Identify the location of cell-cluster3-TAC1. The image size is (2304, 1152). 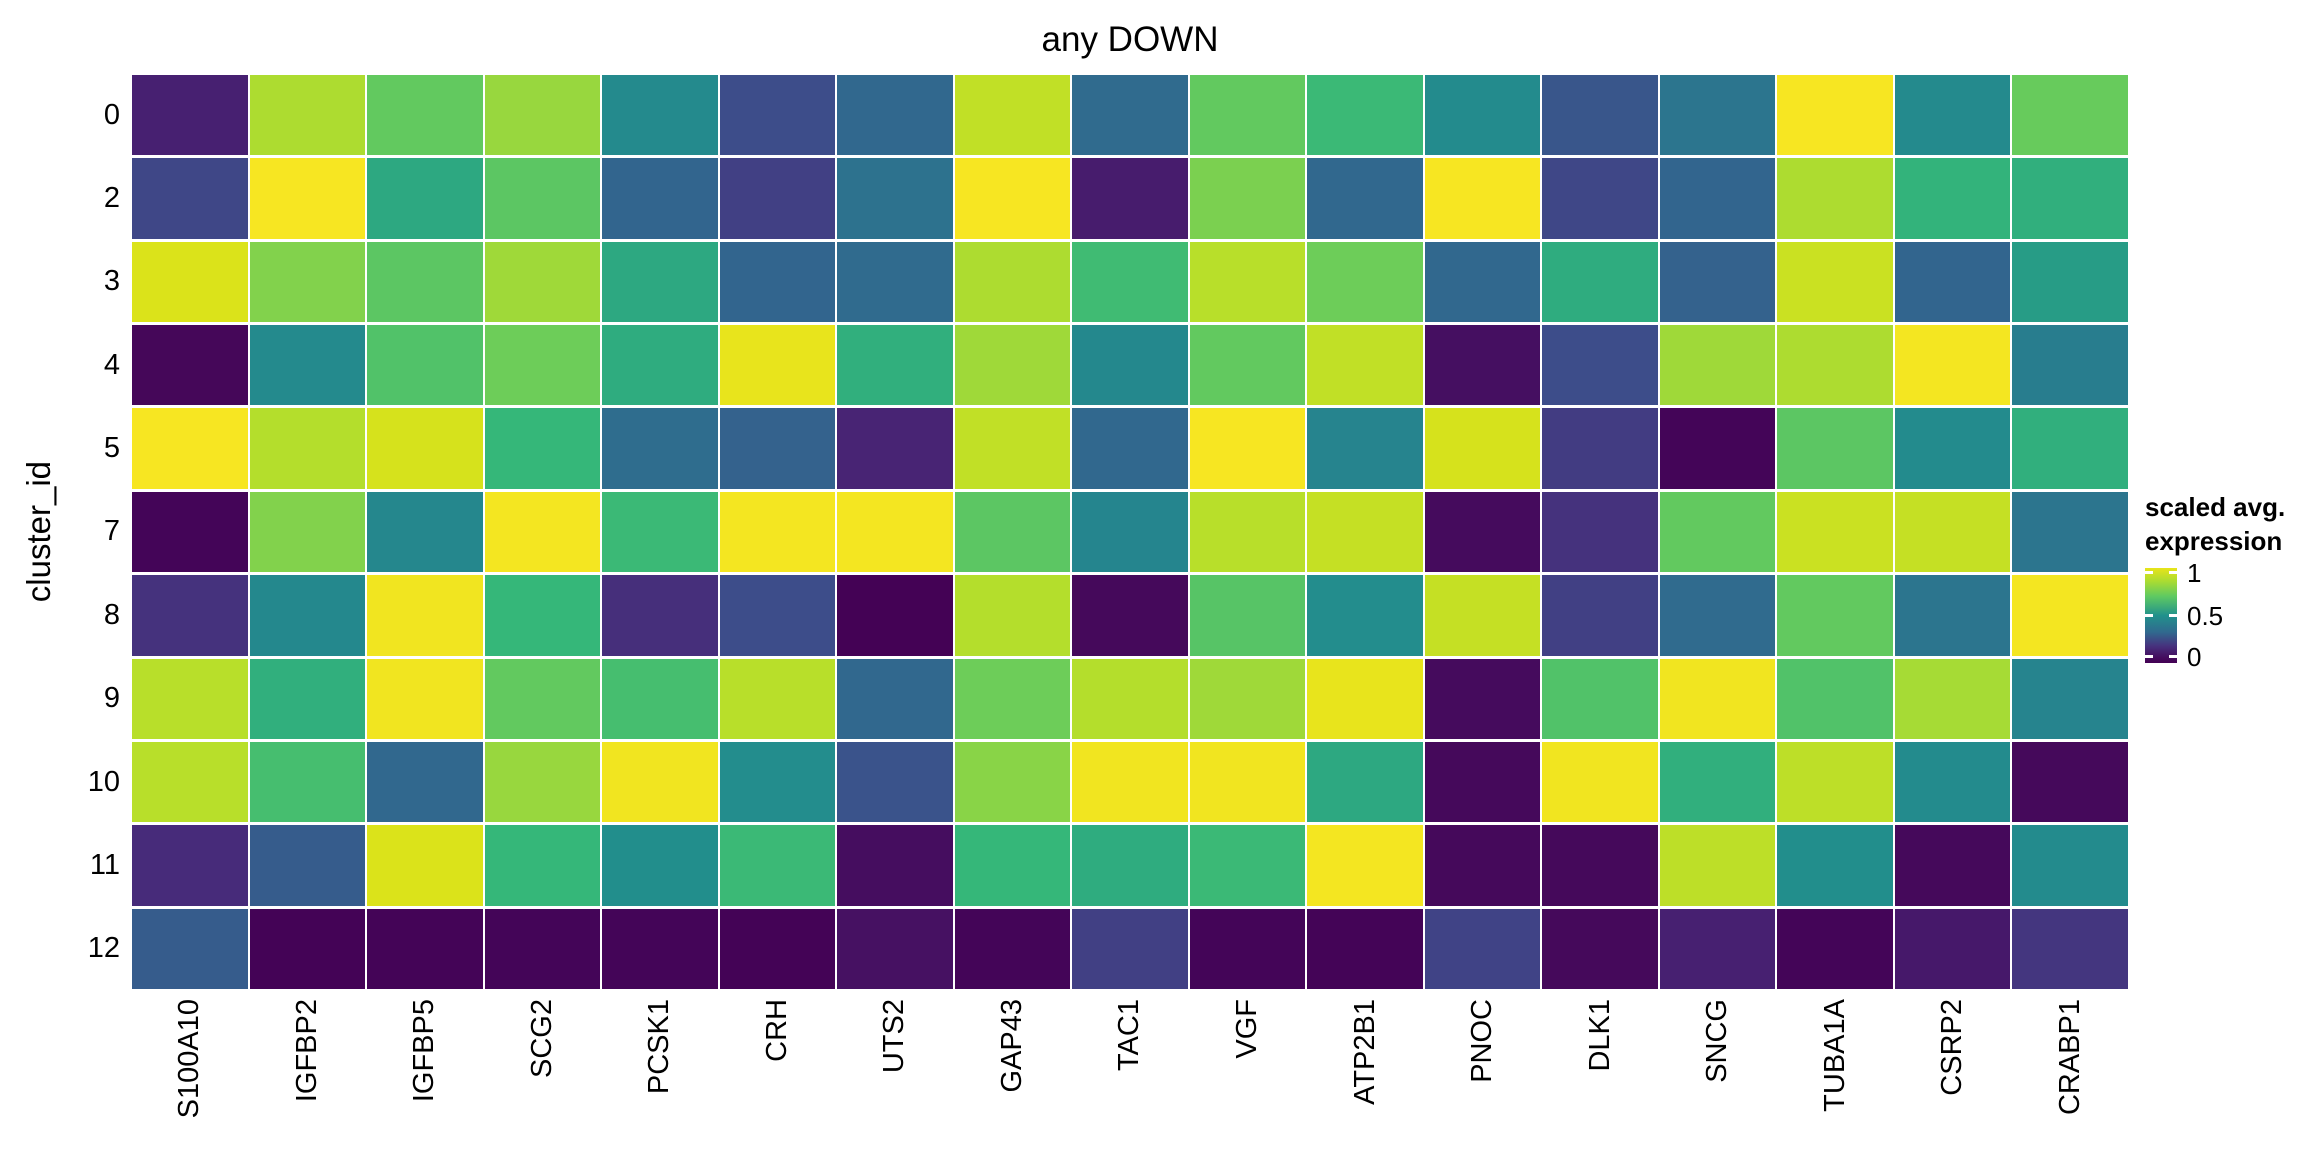
(1130, 282).